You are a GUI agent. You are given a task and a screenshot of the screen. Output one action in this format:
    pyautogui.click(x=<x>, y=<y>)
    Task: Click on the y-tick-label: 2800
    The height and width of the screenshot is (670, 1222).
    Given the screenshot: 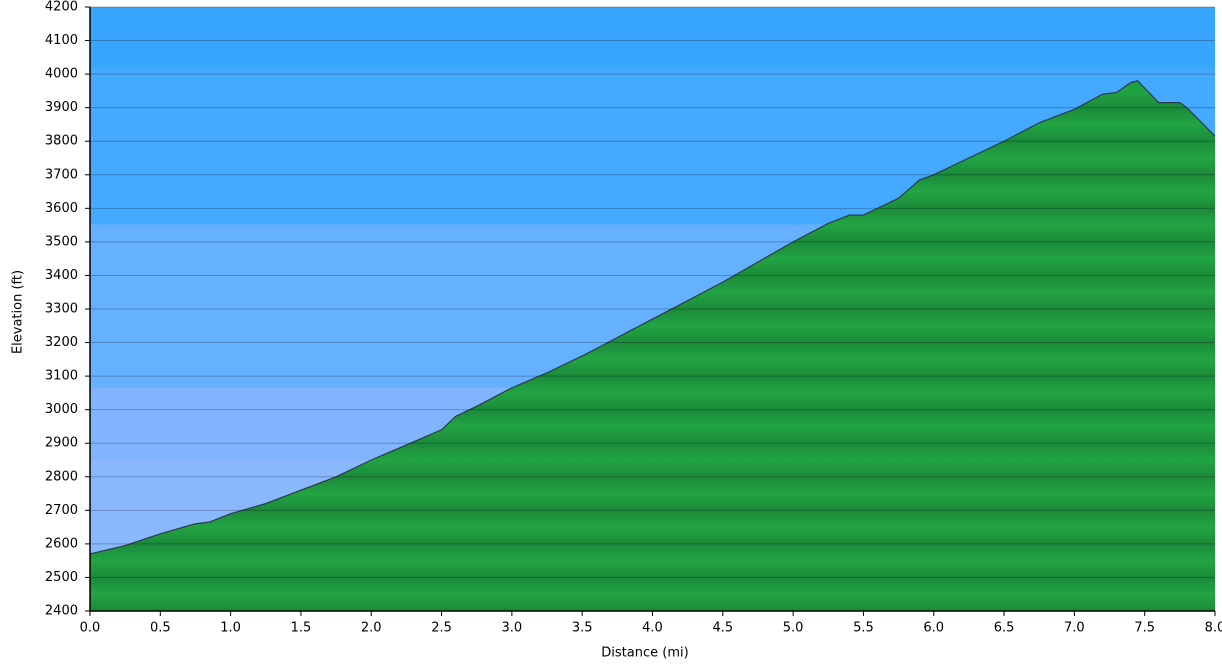 What is the action you would take?
    pyautogui.click(x=61, y=476)
    